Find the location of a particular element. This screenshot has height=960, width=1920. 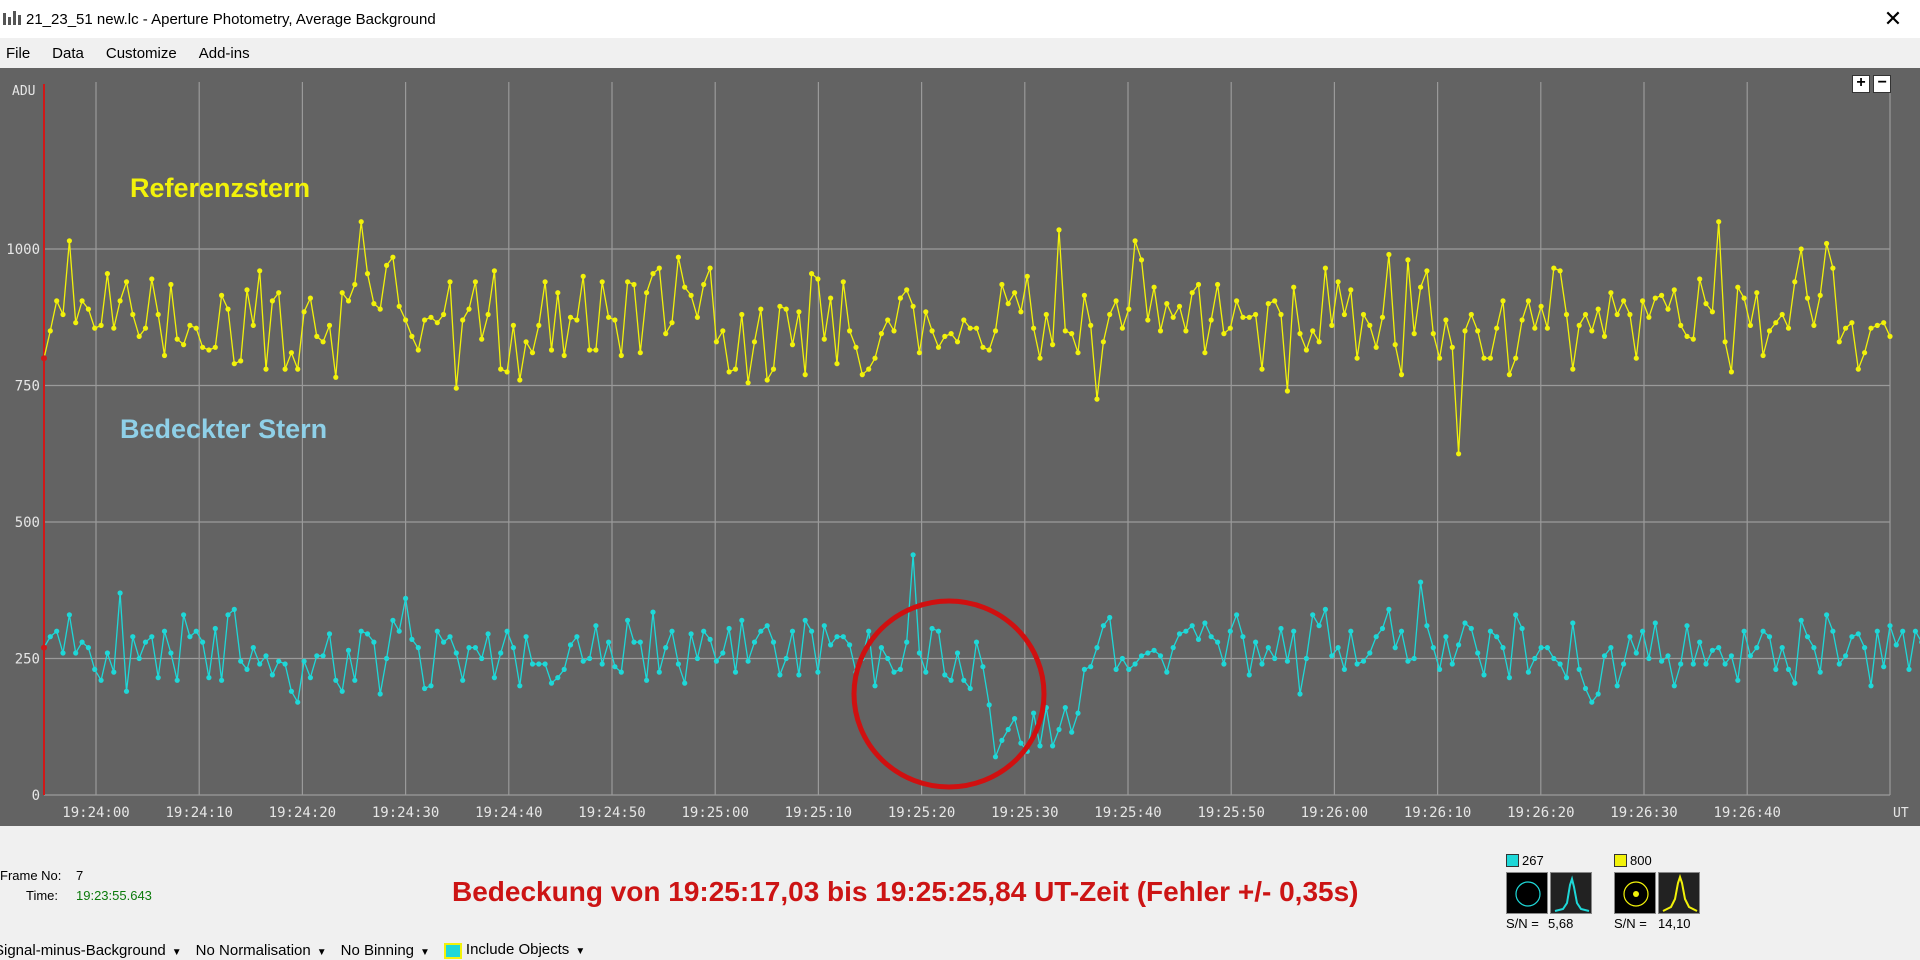

object-2-aperture-thumbnail is located at coordinates (1635, 893).